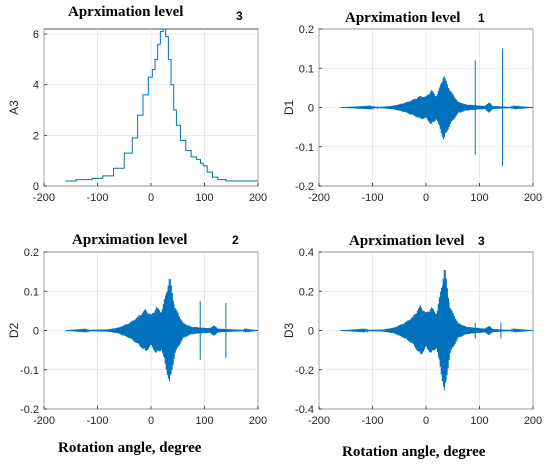 This screenshot has width=550, height=464. I want to click on y-axis-label: D2, so click(14, 331).